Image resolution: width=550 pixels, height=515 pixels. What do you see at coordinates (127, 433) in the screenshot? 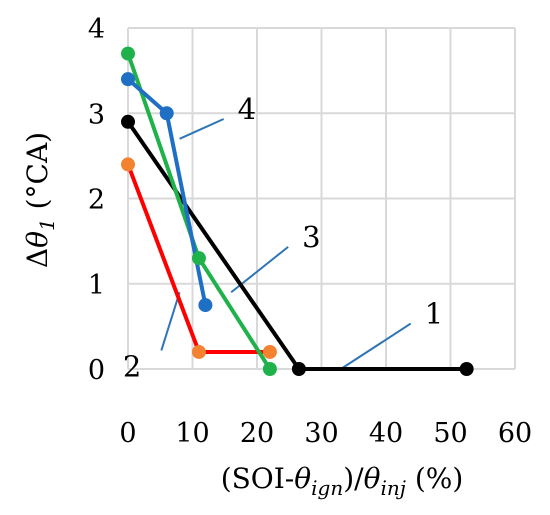
I see `x-tick-label: 0` at bounding box center [127, 433].